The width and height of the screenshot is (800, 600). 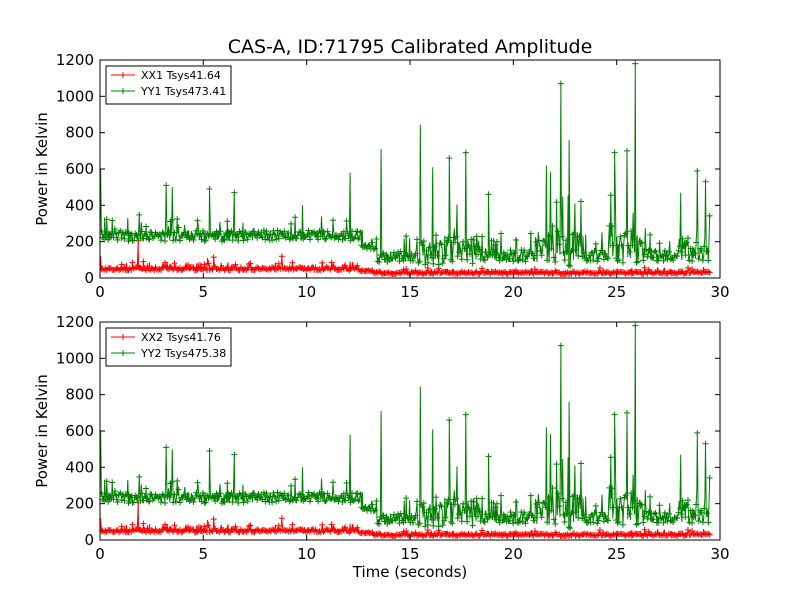 What do you see at coordinates (409, 554) in the screenshot?
I see `x-tick-label-2-3: 15` at bounding box center [409, 554].